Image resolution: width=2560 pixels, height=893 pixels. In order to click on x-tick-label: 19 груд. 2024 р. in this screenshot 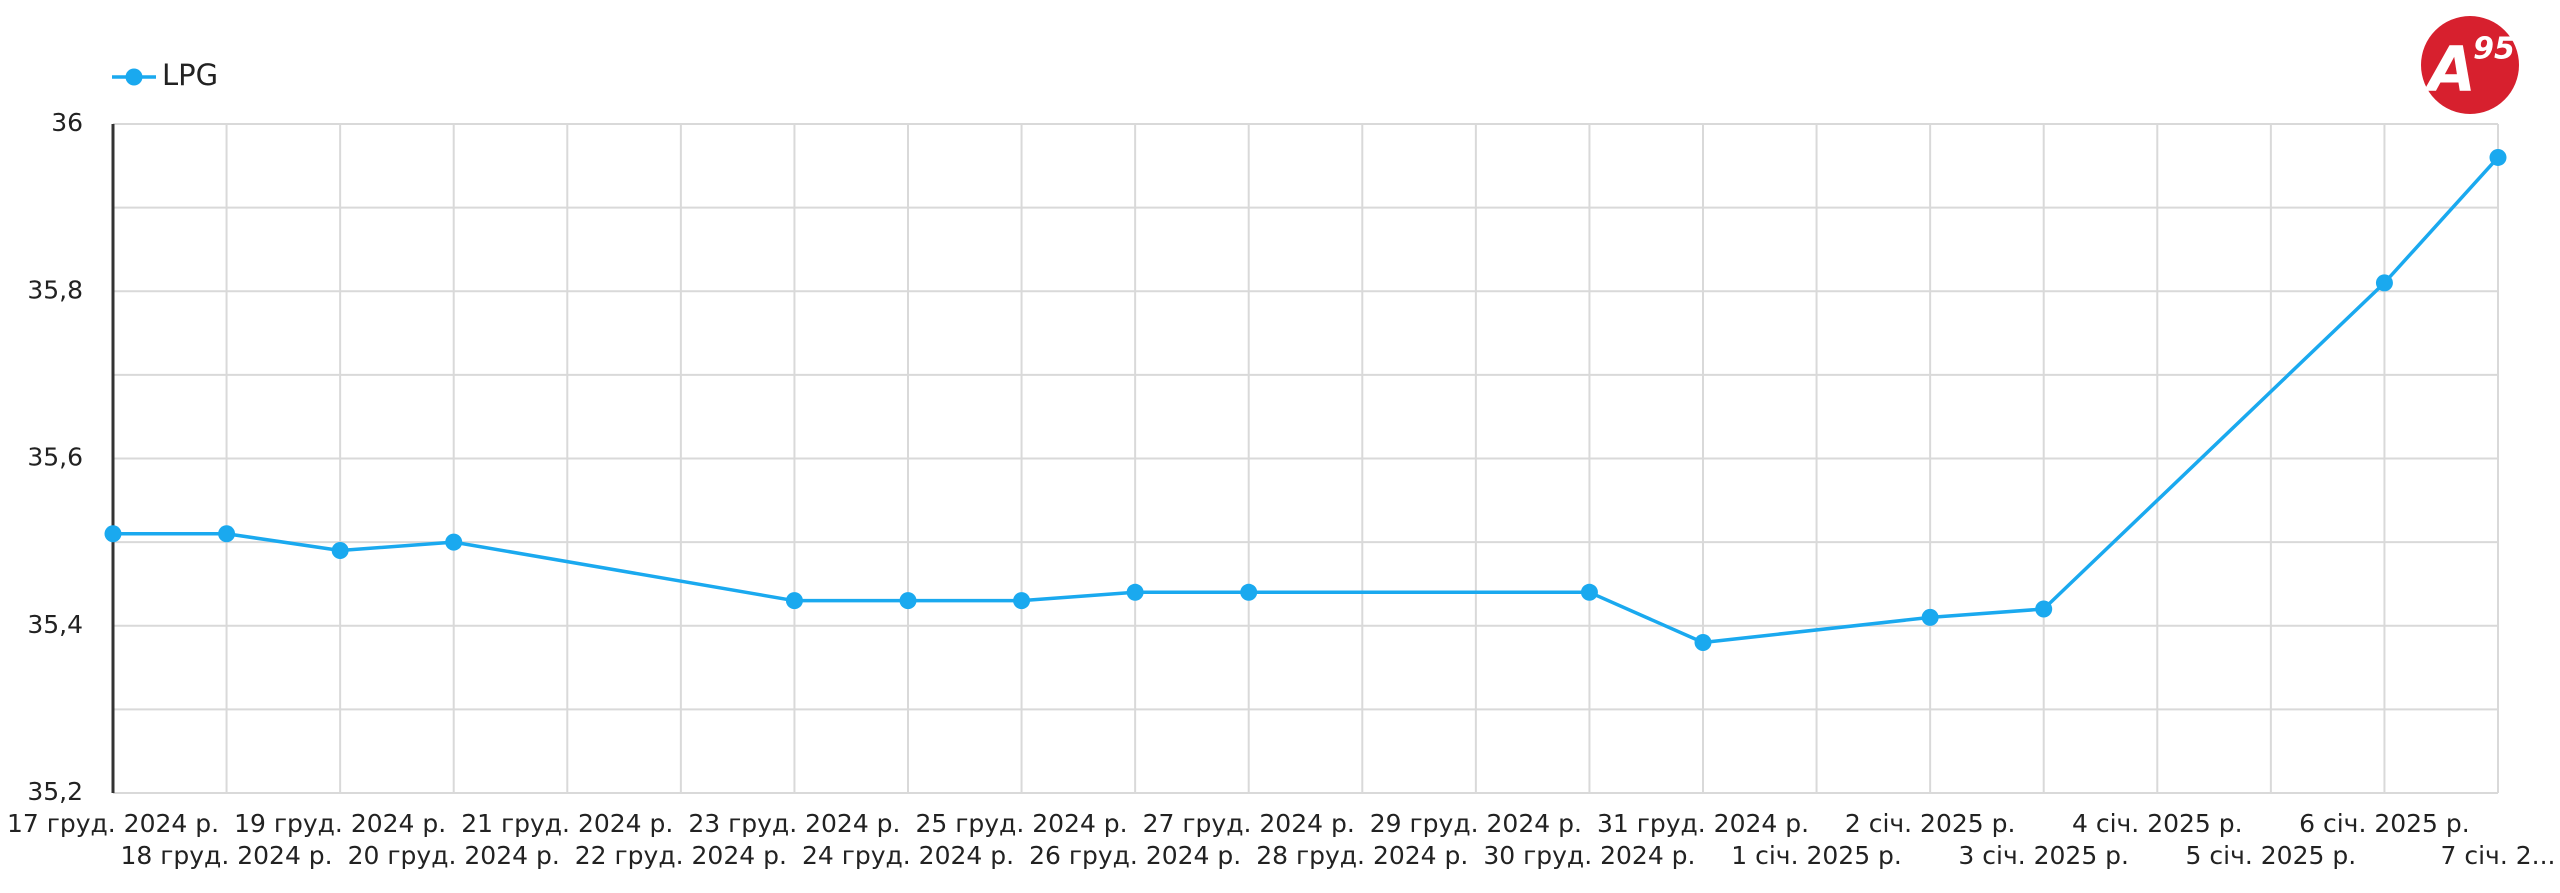, I will do `click(340, 823)`.